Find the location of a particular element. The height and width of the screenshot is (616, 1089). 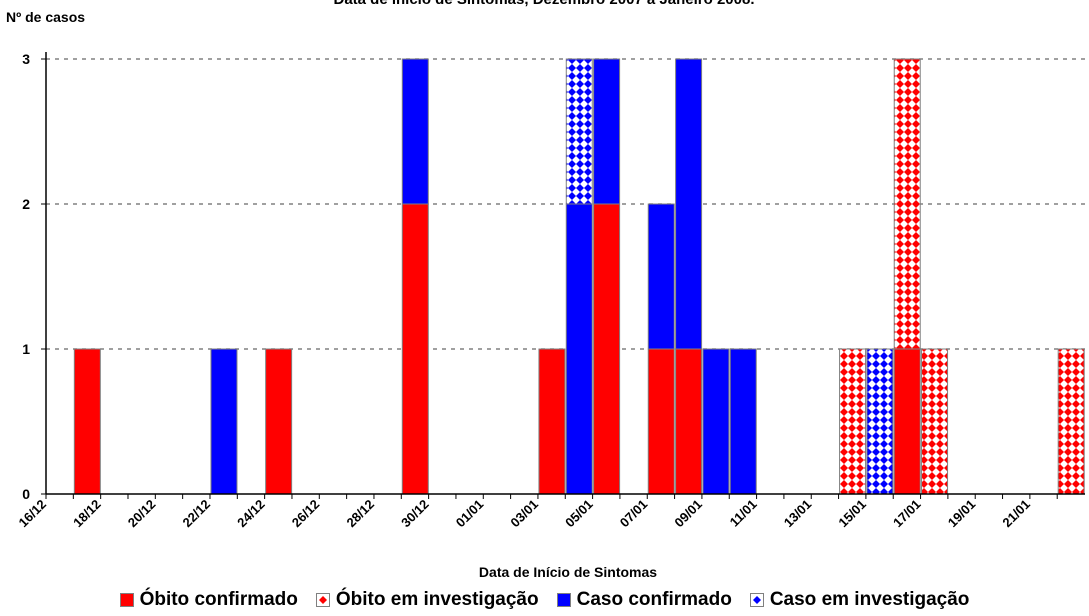

bar-07-01-óbito-confirmado is located at coordinates (661, 421).